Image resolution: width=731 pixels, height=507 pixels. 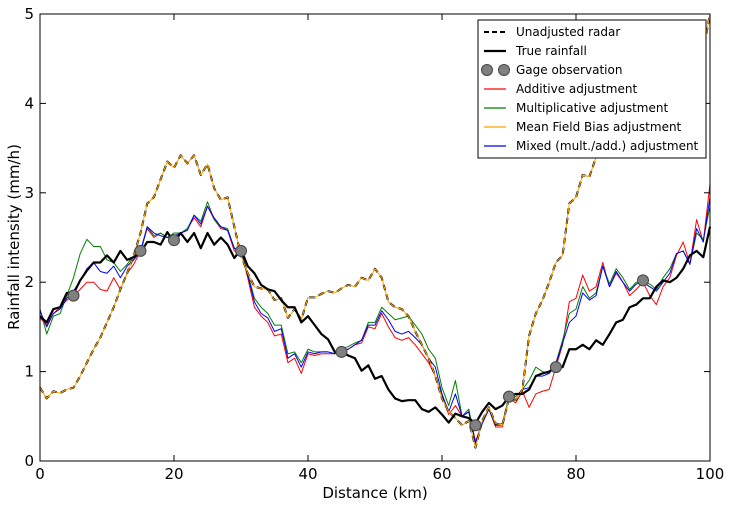 What do you see at coordinates (569, 70) in the screenshot?
I see `legend-label-gage-observation: Gage observation` at bounding box center [569, 70].